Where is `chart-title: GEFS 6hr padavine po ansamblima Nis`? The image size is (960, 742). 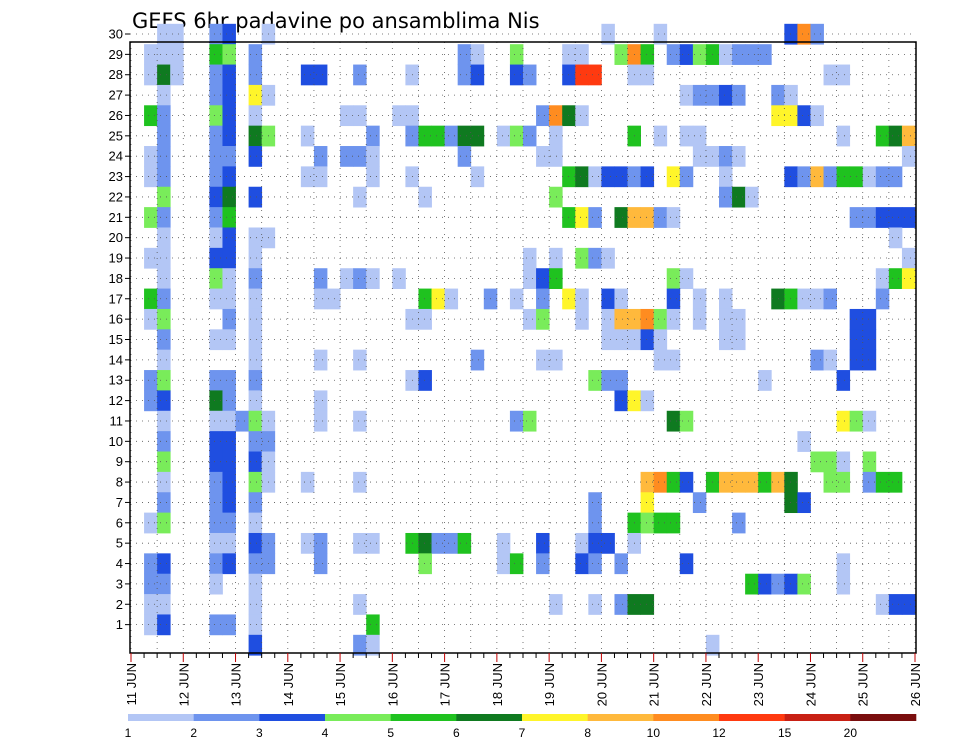
chart-title: GEFS 6hr padavine po ansamblima Nis is located at coordinates (336, 21).